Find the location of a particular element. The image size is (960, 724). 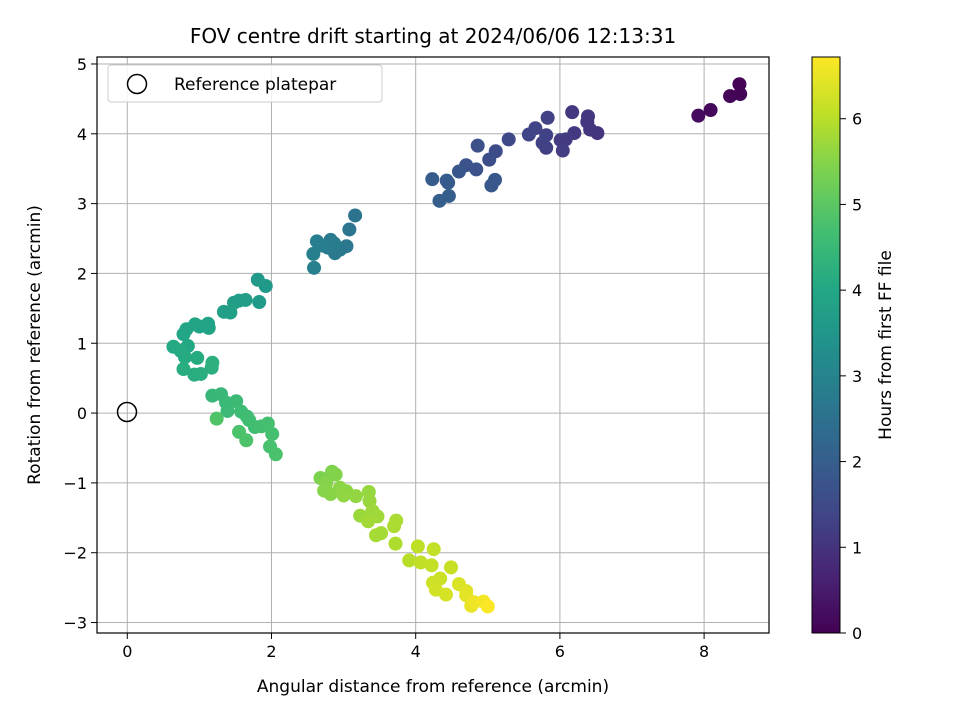

colorbar-tick-label: 6 is located at coordinates (857, 119).